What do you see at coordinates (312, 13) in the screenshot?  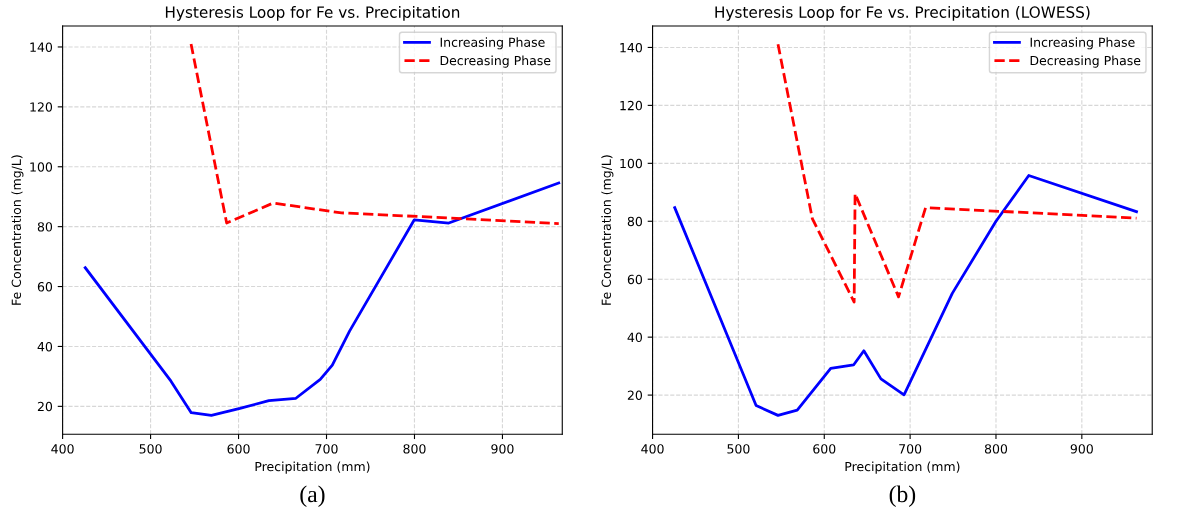 I see `chart-title: Hysteresis Loop for Fe vs. Precipitation` at bounding box center [312, 13].